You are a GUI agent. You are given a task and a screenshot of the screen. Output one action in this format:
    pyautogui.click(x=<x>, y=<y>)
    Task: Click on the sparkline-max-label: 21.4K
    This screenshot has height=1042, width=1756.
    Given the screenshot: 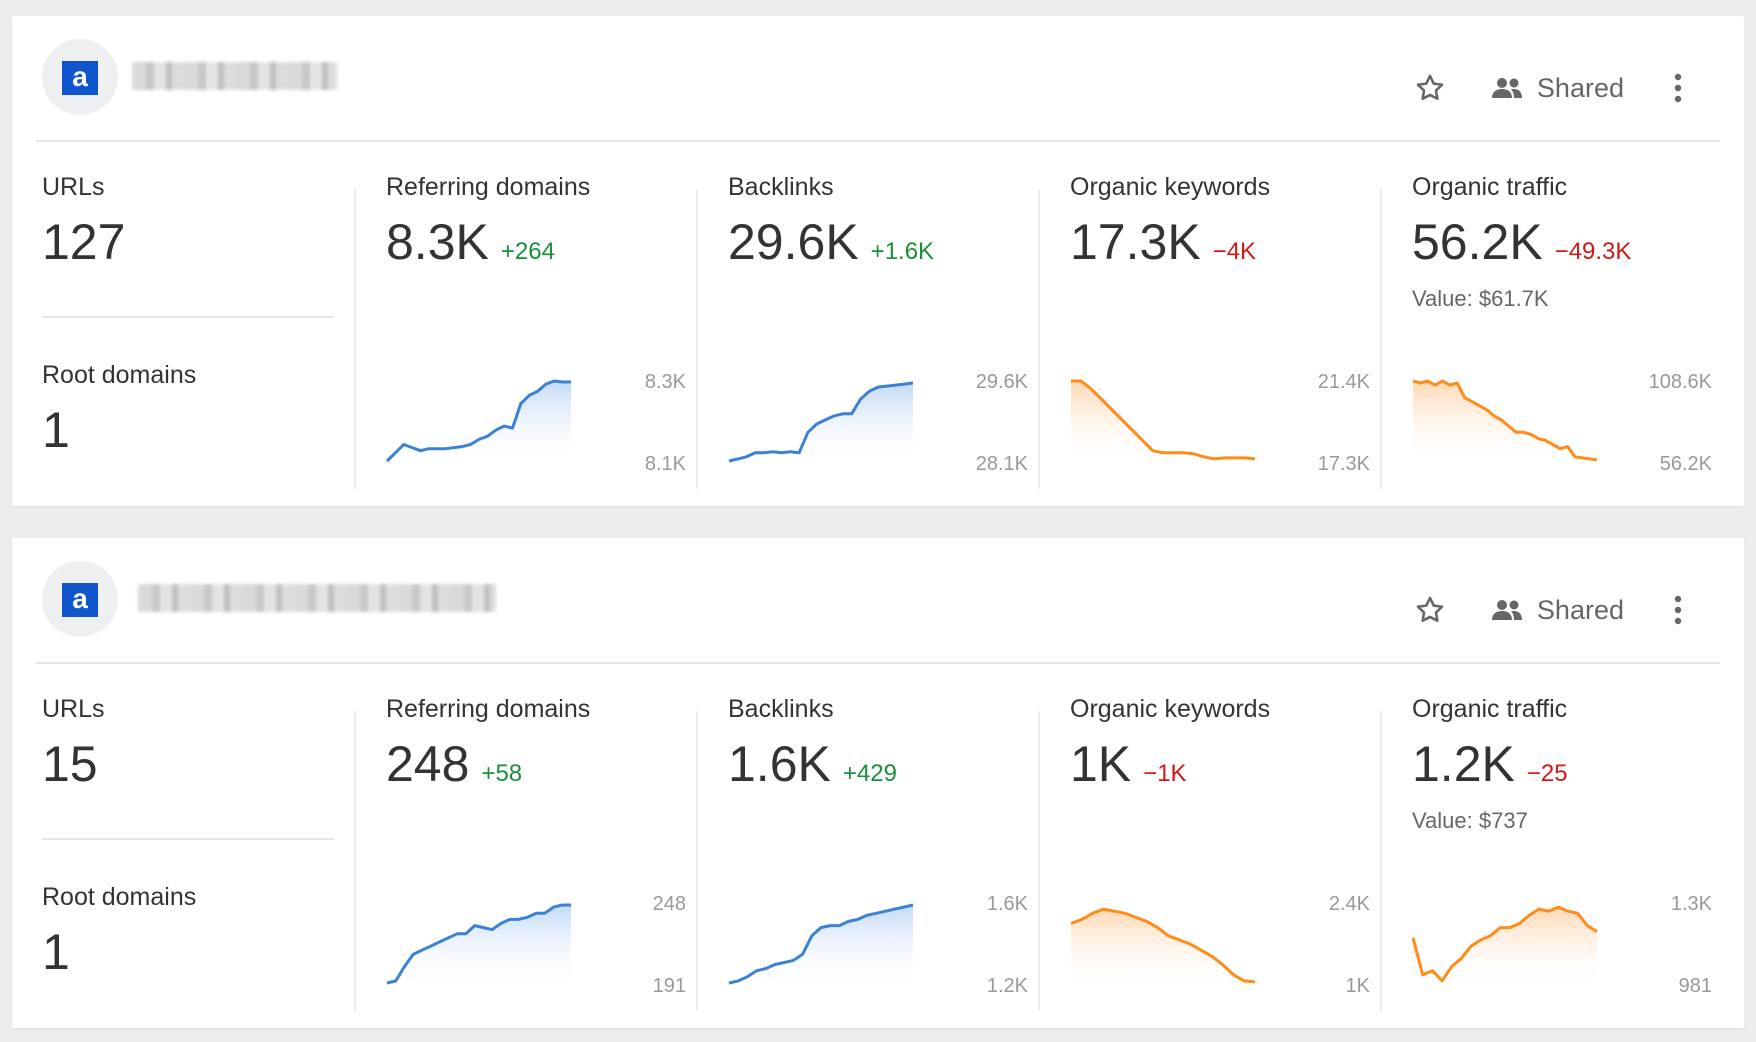 What is the action you would take?
    pyautogui.click(x=1343, y=382)
    